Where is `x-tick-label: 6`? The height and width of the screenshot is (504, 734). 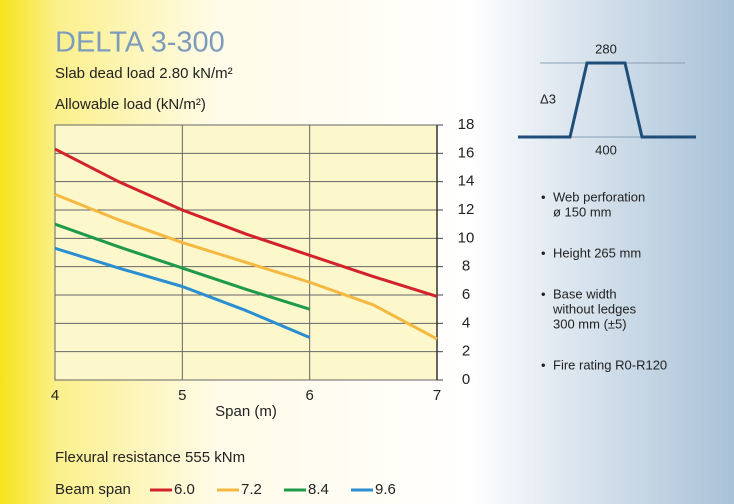 x-tick-label: 6 is located at coordinates (309, 395).